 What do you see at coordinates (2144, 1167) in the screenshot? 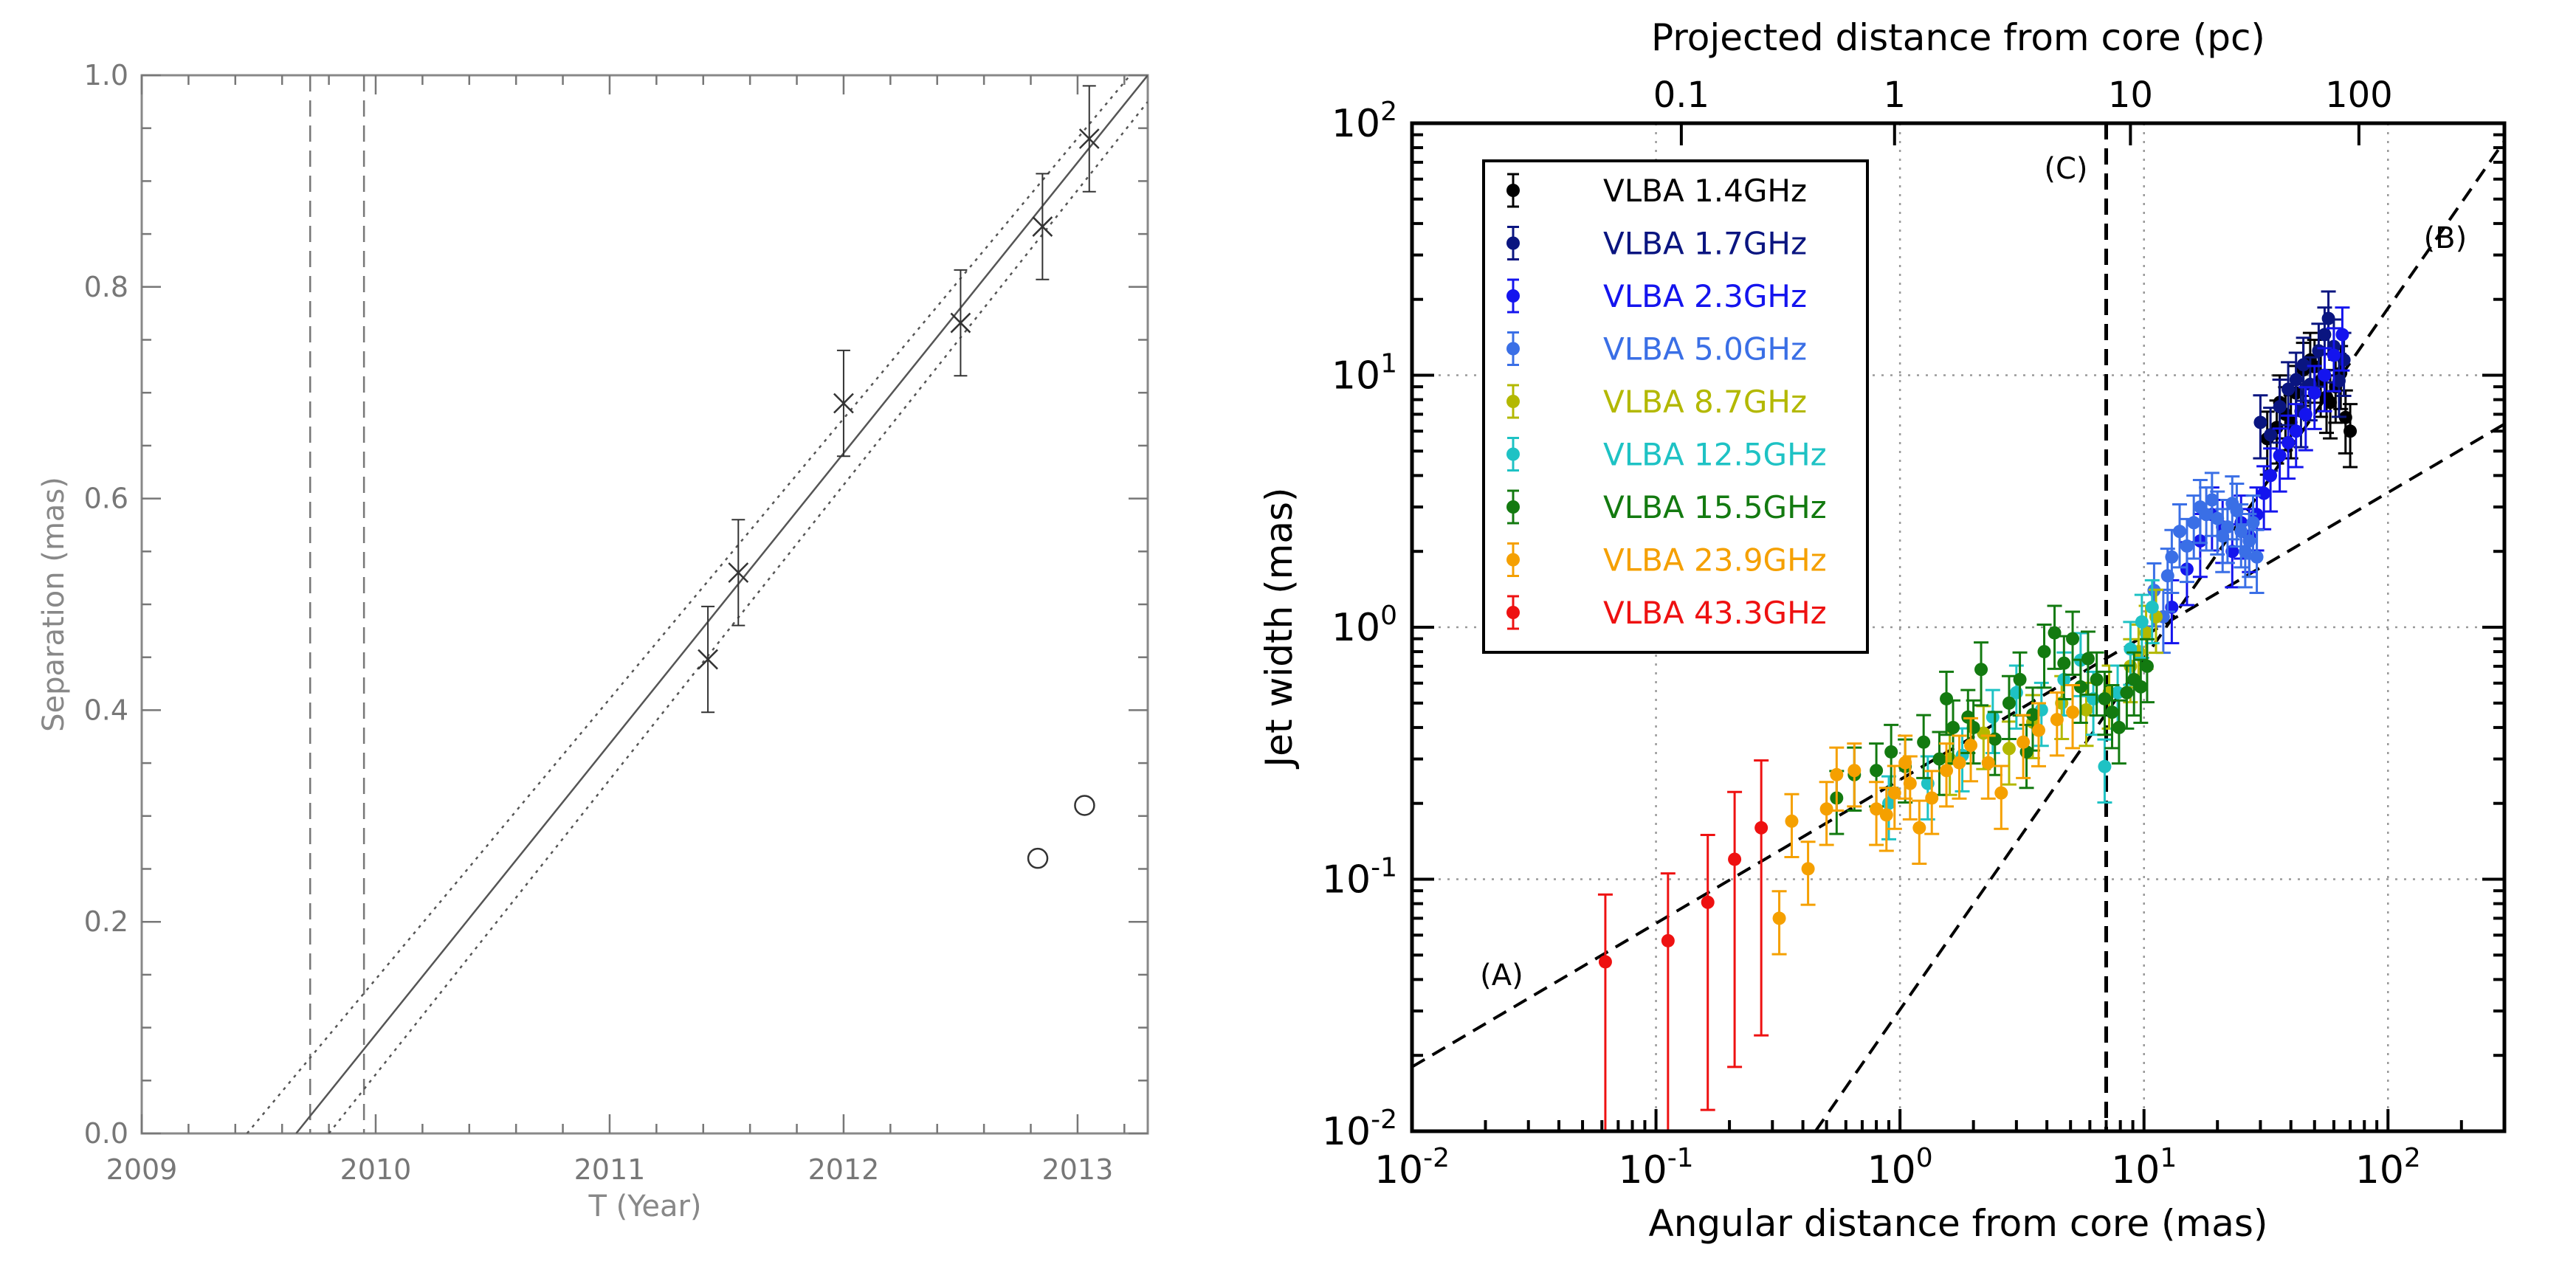
I see `right-xtick-label: 101` at bounding box center [2144, 1167].